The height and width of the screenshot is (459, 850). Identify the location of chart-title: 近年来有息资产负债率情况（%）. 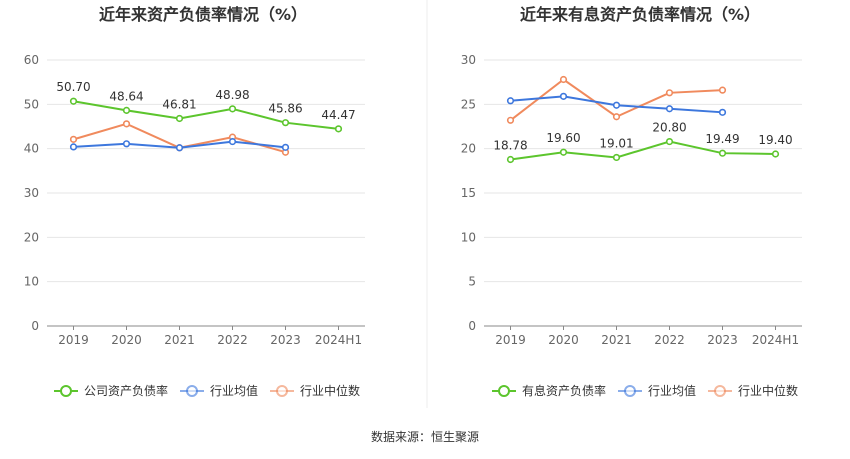
(640, 14).